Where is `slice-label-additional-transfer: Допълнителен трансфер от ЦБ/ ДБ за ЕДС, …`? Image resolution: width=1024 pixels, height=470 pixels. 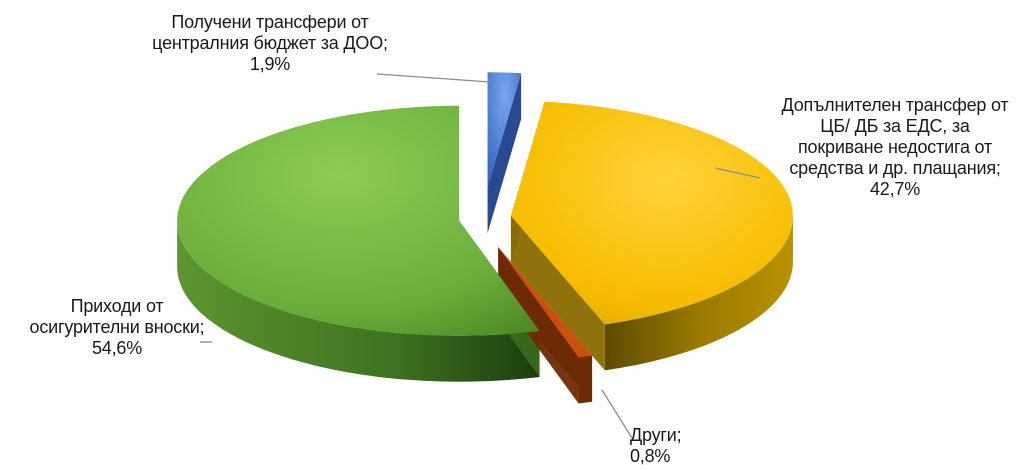
slice-label-additional-transfer: Допълнителен трансфер от ЦБ/ ДБ за ЕДС, … is located at coordinates (895, 147).